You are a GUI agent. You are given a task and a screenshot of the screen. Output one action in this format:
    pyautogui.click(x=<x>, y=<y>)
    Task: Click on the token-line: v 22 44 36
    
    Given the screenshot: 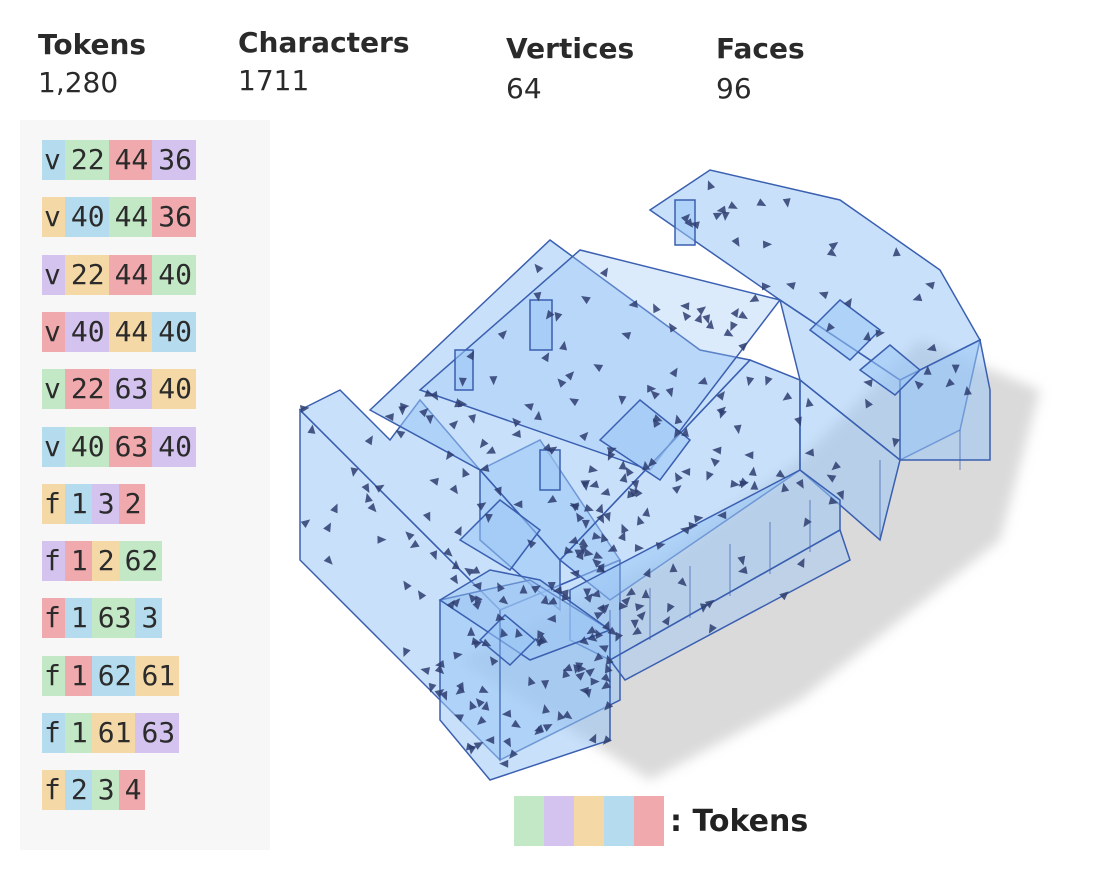 What is the action you would take?
    pyautogui.click(x=119, y=160)
    